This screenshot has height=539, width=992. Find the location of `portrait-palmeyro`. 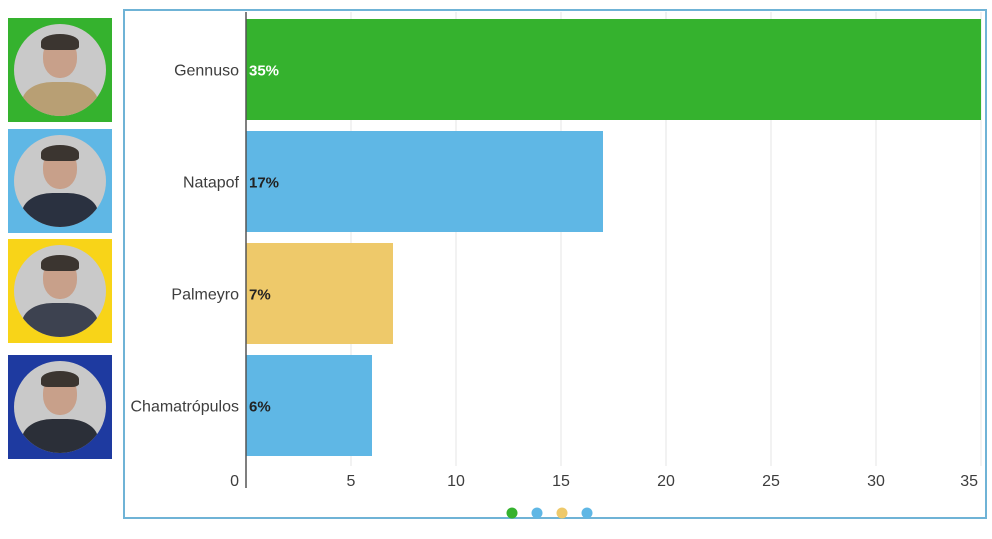

portrait-palmeyro is located at coordinates (60, 291).